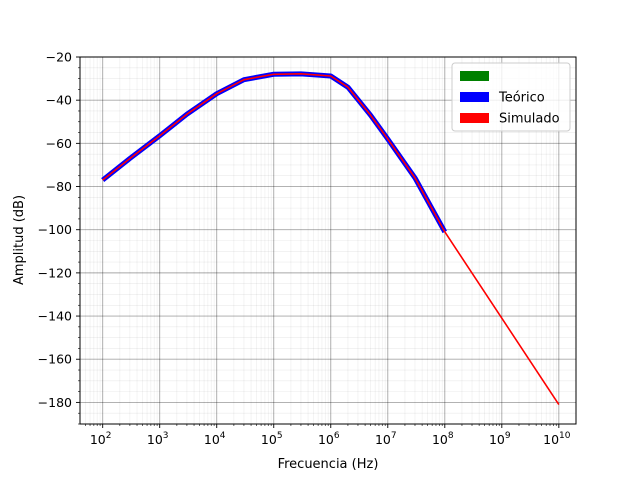  What do you see at coordinates (19, 240) in the screenshot?
I see `y-axis-label: Amplitud (dB)` at bounding box center [19, 240].